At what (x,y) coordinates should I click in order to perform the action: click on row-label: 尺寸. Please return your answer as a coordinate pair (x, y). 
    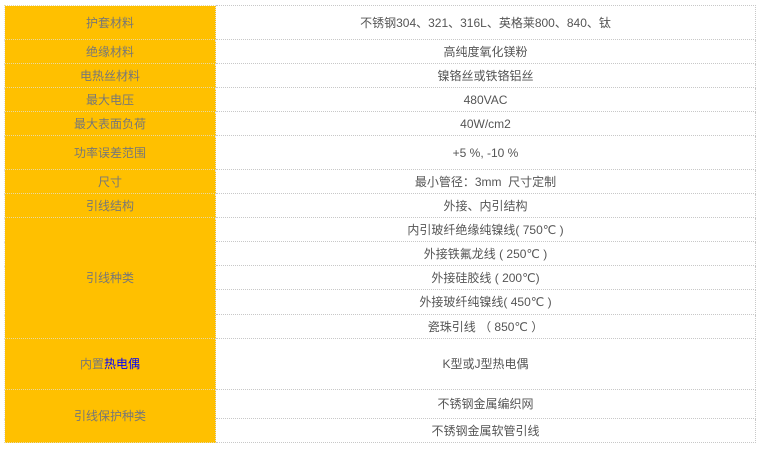
    Looking at the image, I should click on (110, 181).